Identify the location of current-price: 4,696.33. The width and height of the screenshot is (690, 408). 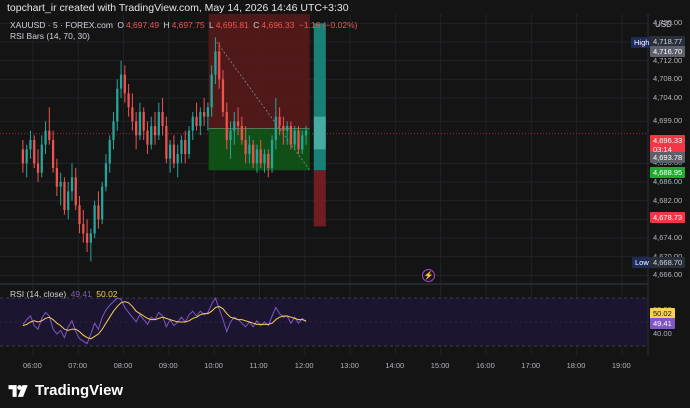
(668, 140).